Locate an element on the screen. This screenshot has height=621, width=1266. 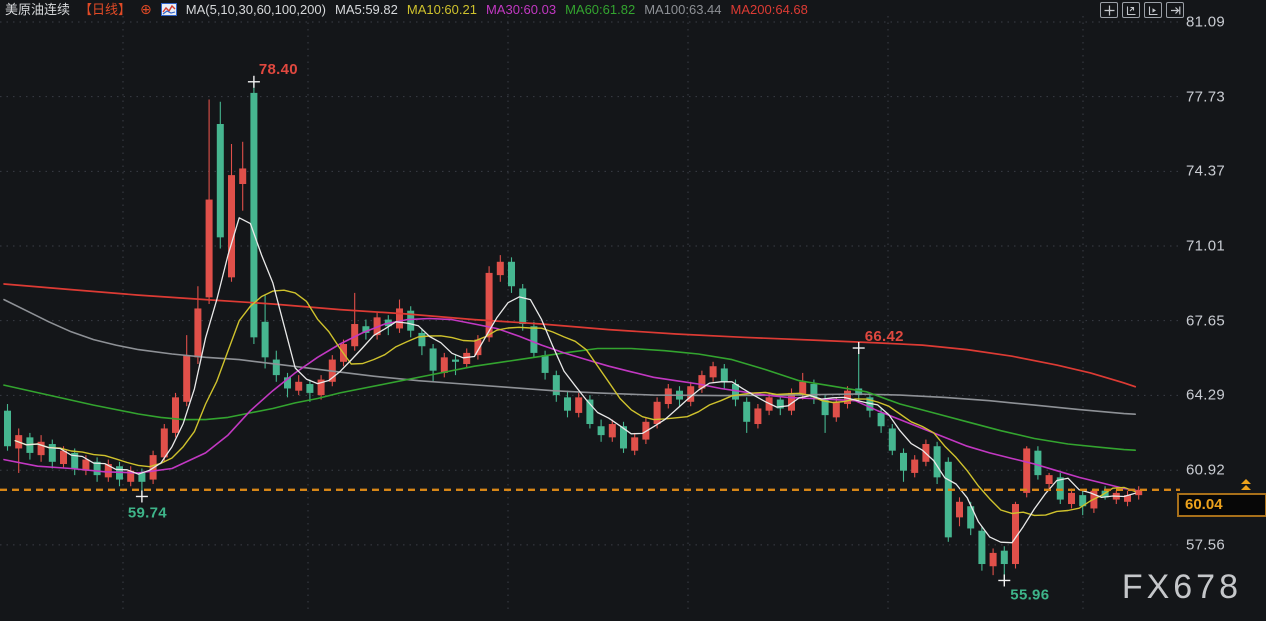
pan-crosshair-icon is located at coordinates (1109, 10).